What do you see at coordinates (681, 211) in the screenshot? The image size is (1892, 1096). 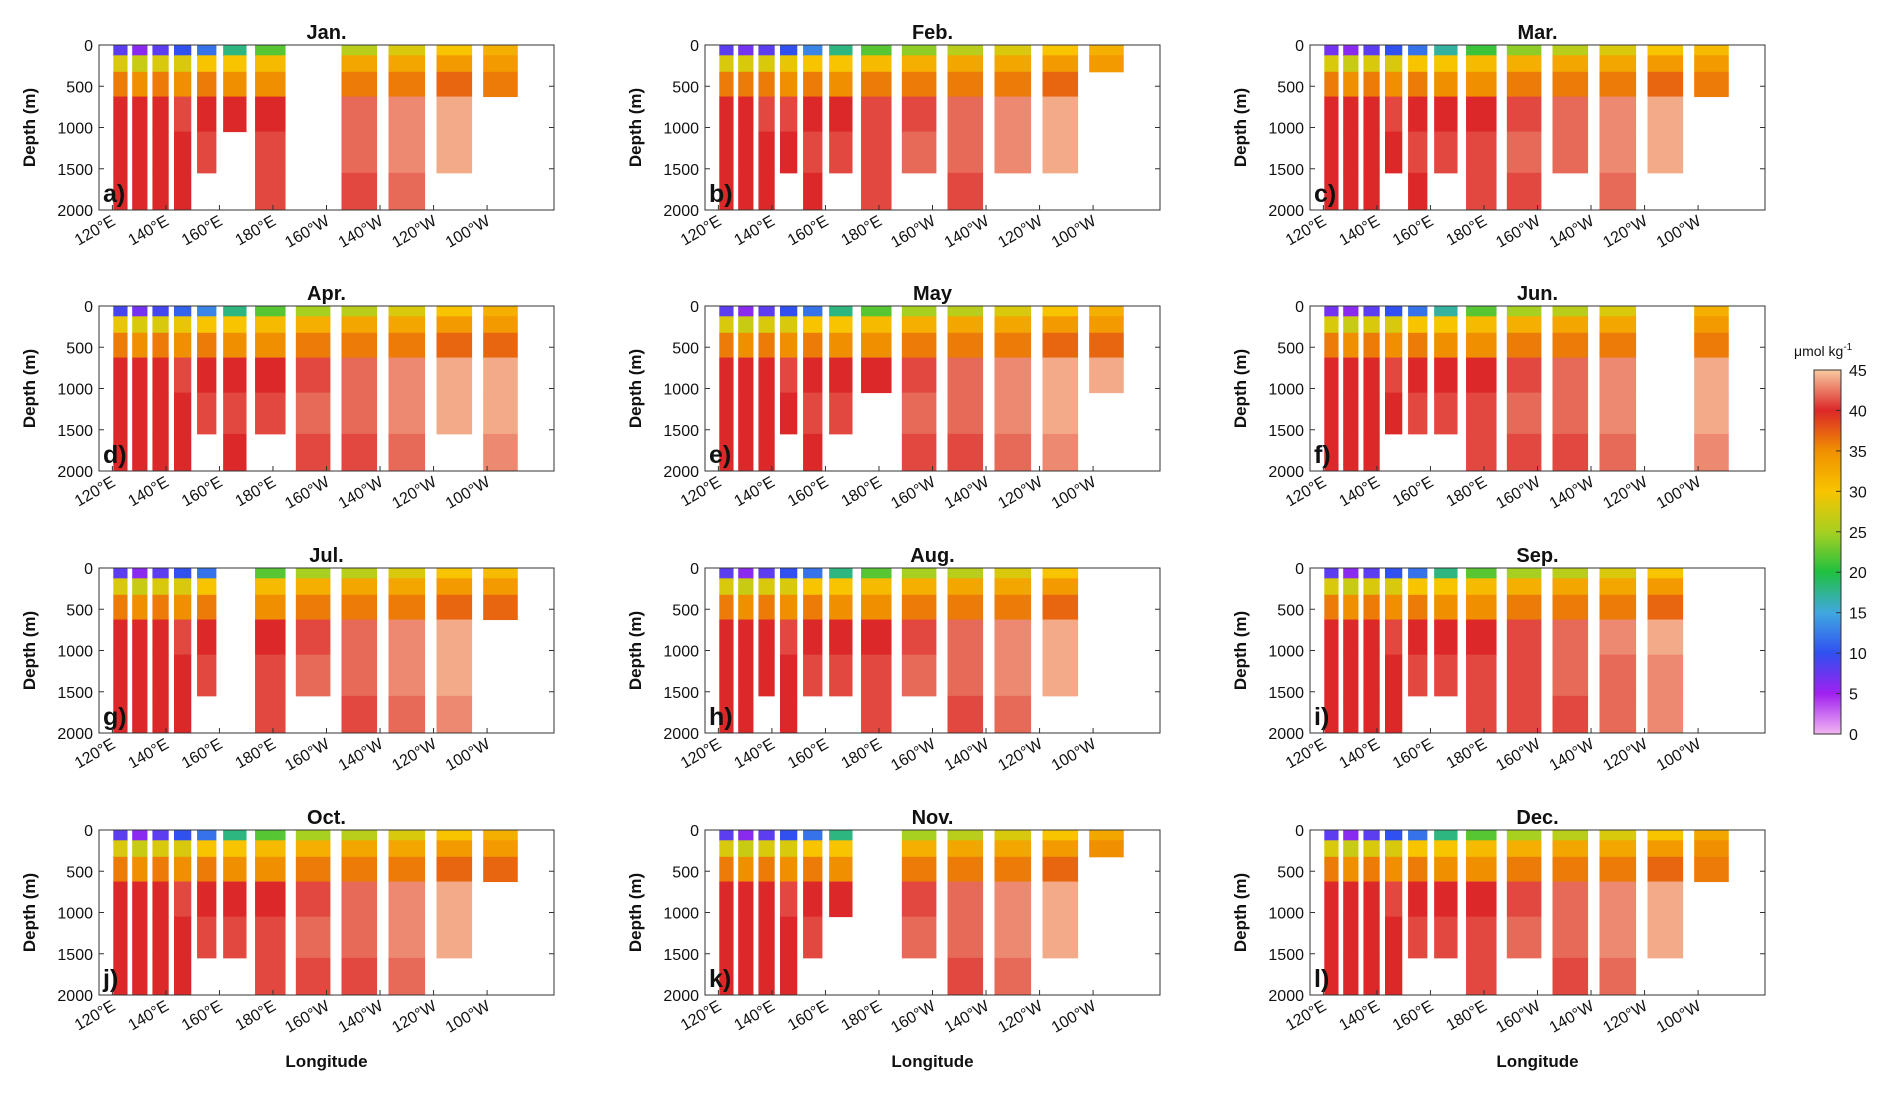 I see `y-tick-label: 2000` at bounding box center [681, 211].